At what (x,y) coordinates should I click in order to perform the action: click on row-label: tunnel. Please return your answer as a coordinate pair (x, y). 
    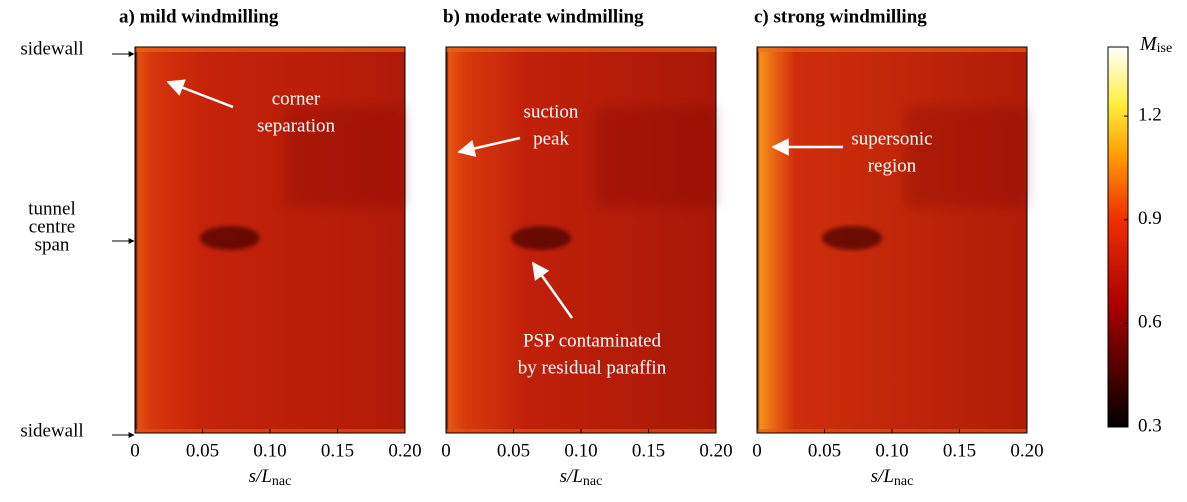
    Looking at the image, I should click on (52, 208).